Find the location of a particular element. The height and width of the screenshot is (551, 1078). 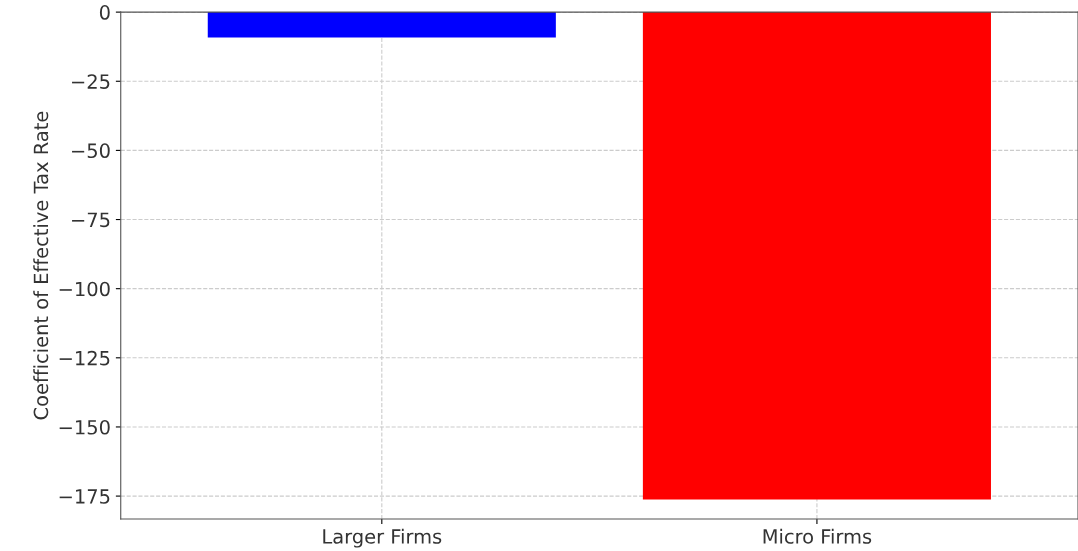

y-tick-label: −75 is located at coordinates (91, 220).